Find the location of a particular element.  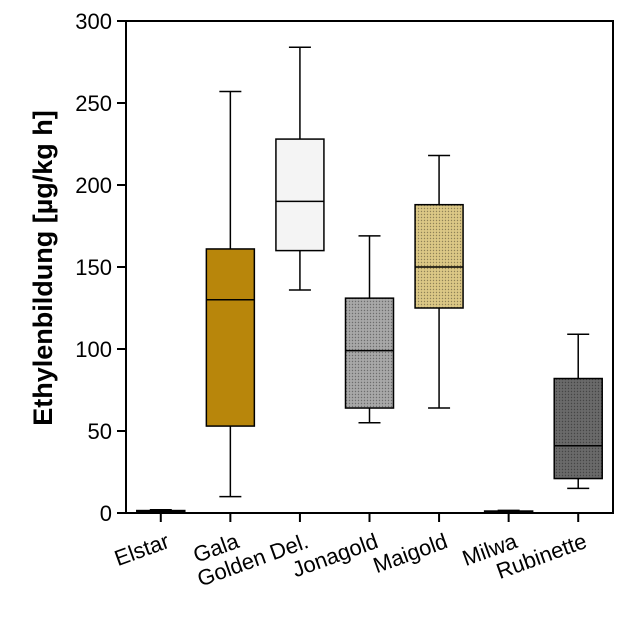

box-maigold is located at coordinates (439, 281).